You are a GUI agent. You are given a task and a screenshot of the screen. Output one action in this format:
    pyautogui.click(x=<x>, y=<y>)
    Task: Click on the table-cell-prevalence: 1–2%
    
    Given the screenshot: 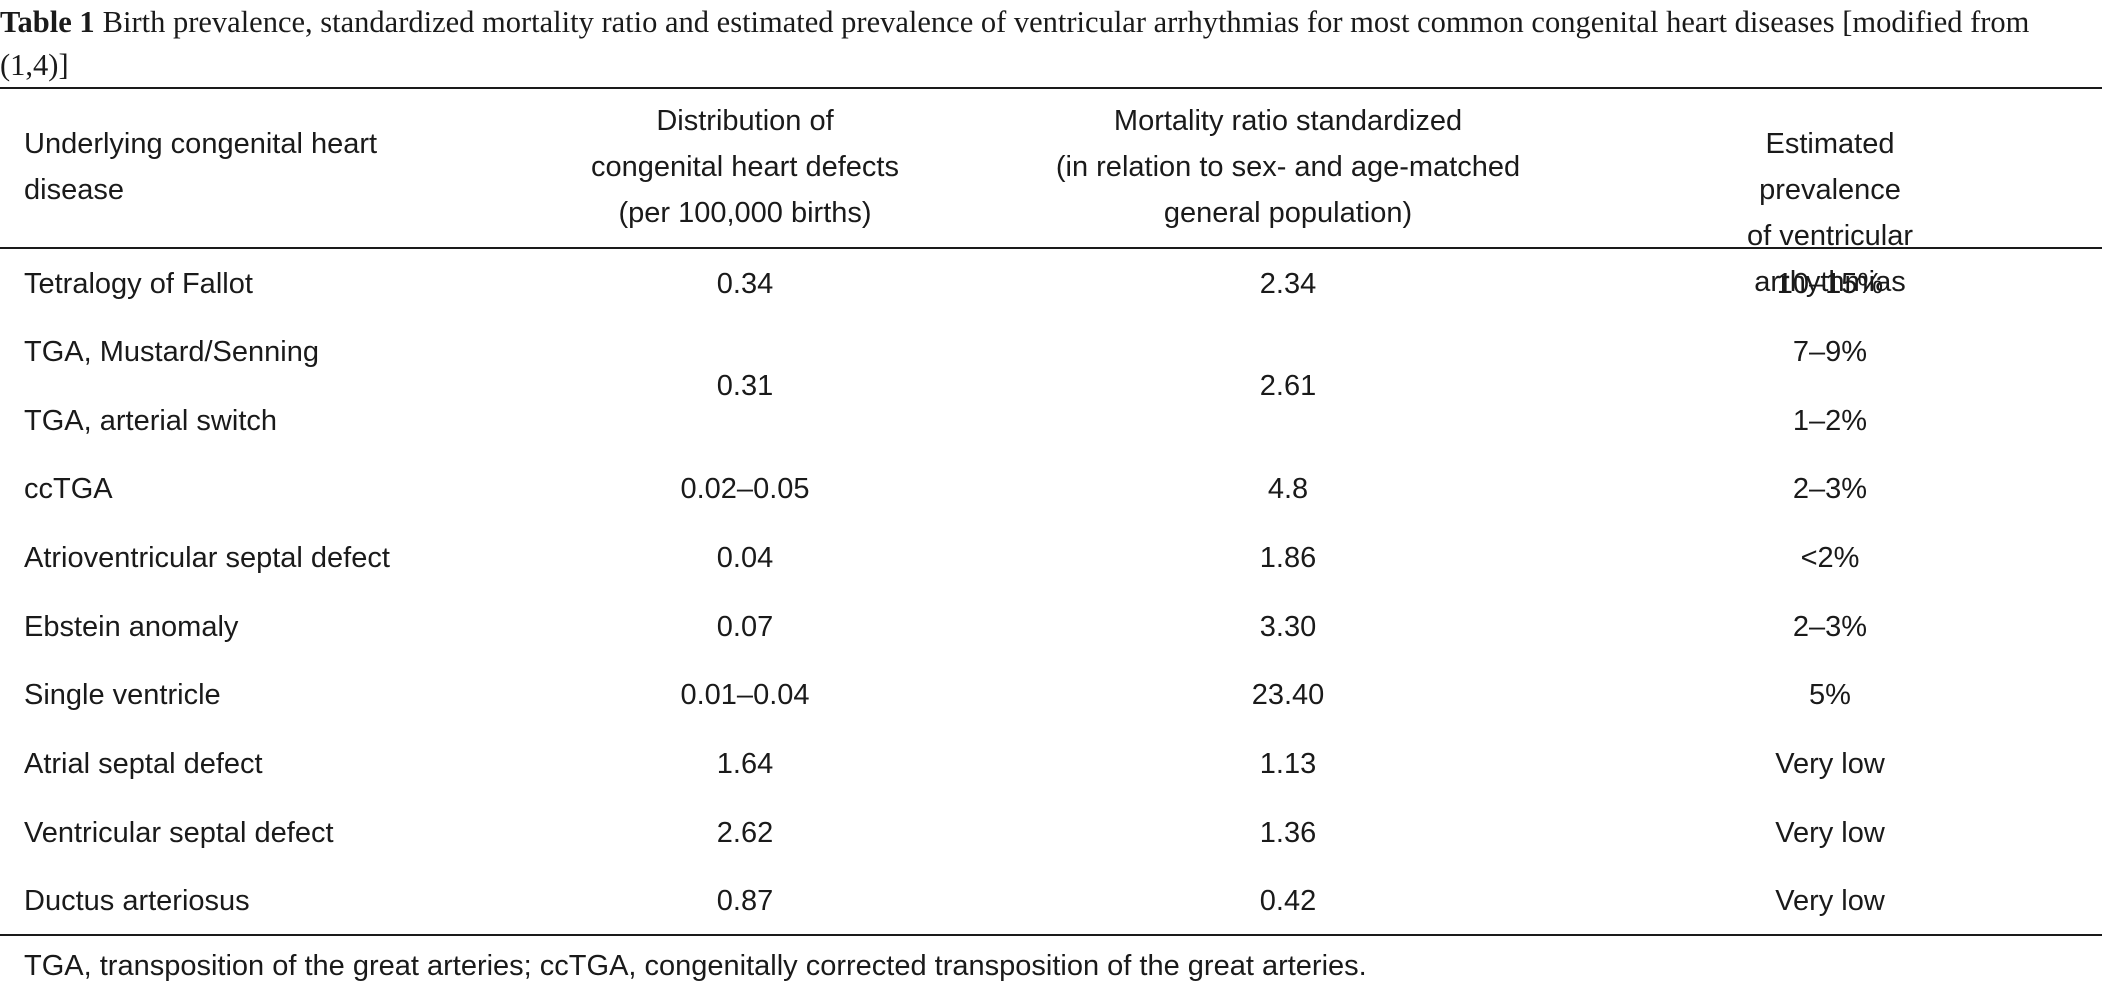 What is the action you would take?
    pyautogui.click(x=1830, y=421)
    